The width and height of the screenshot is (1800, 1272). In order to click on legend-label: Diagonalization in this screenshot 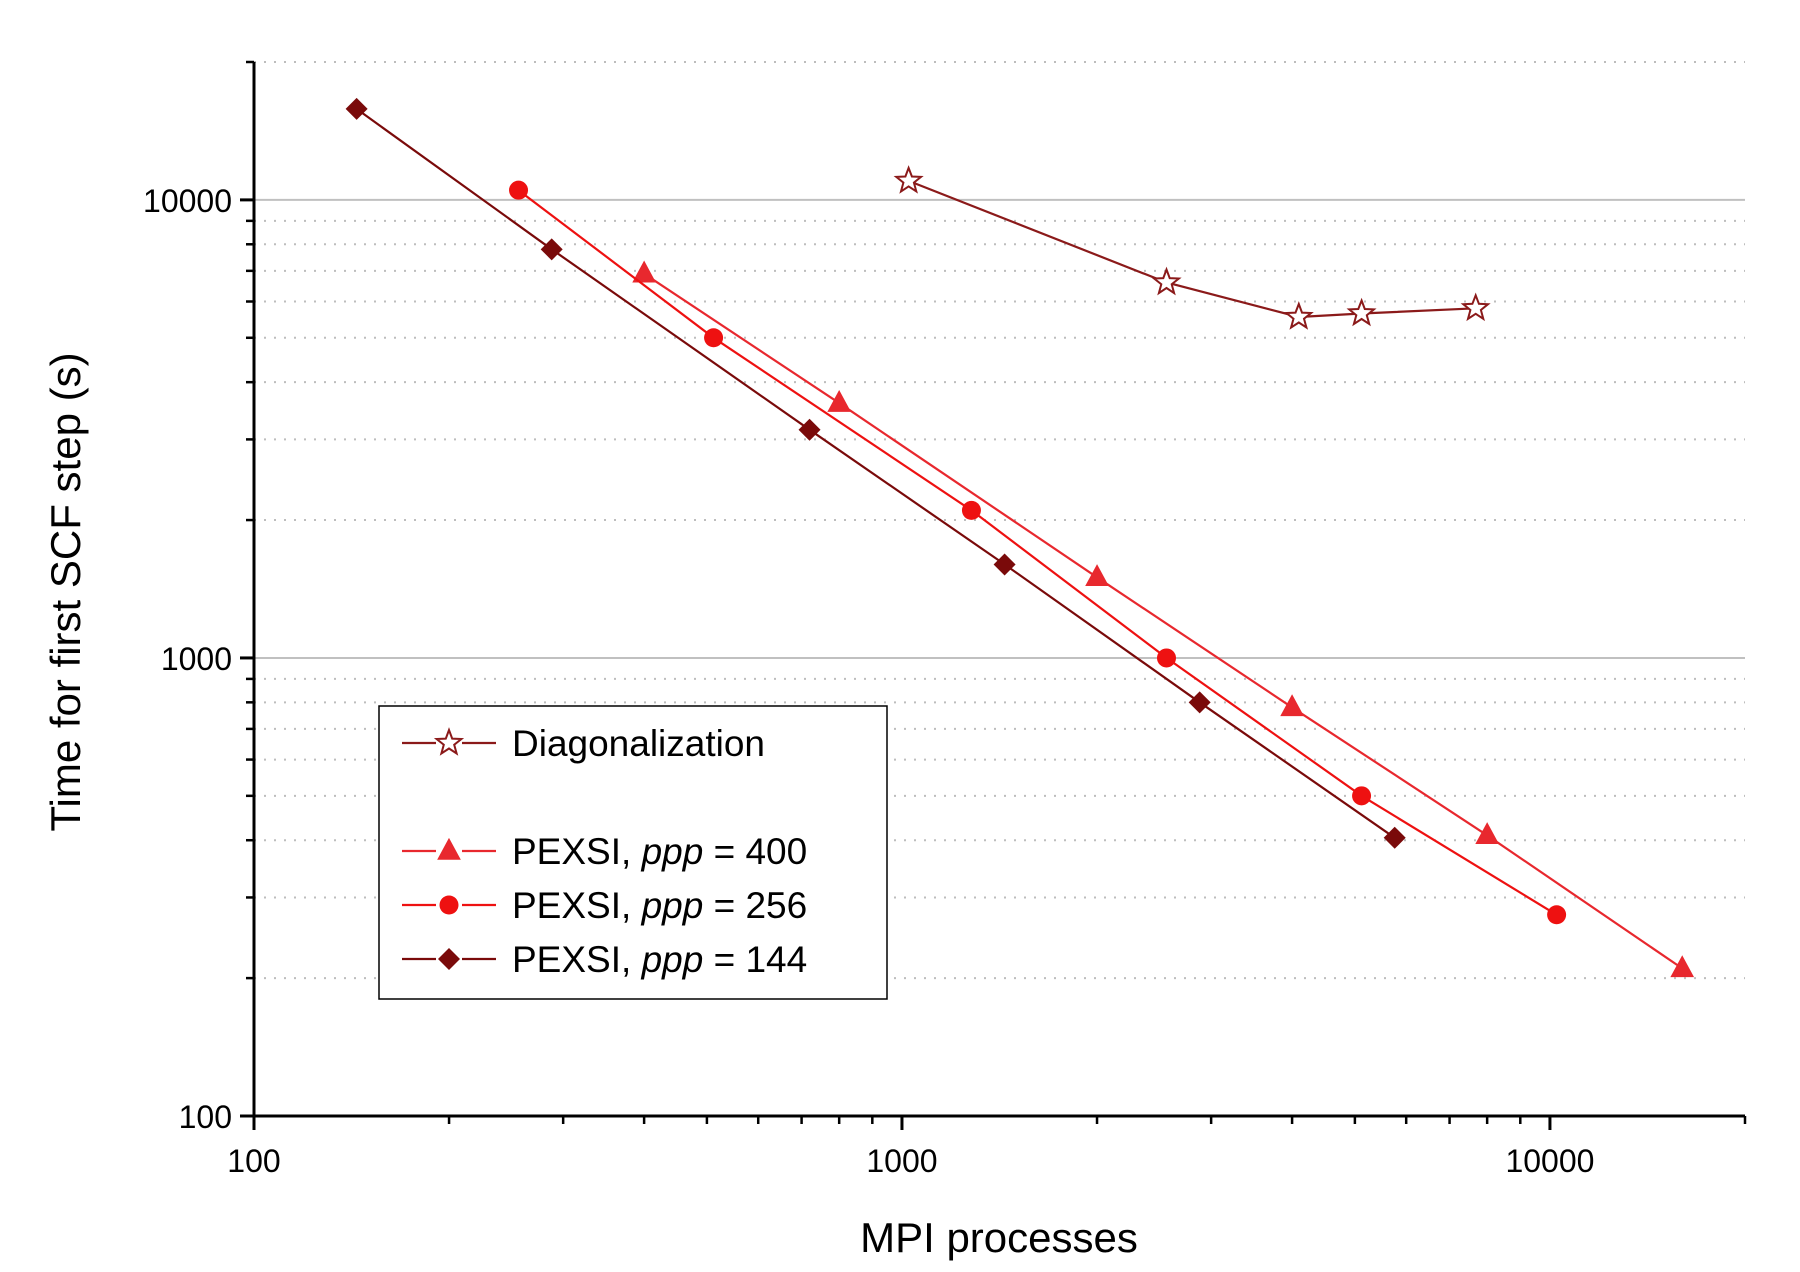, I will do `click(638, 743)`.